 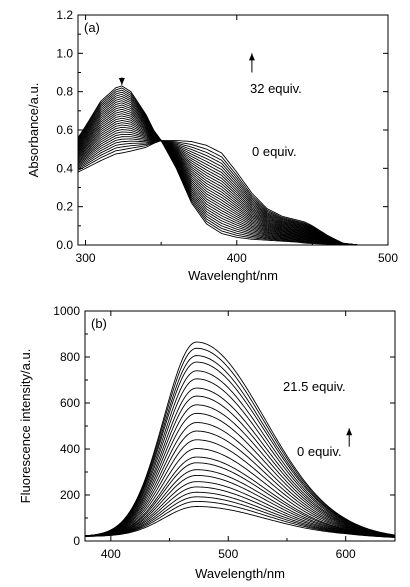 I want to click on x-axis-label-a: Wavelenght/nm, so click(x=233, y=275).